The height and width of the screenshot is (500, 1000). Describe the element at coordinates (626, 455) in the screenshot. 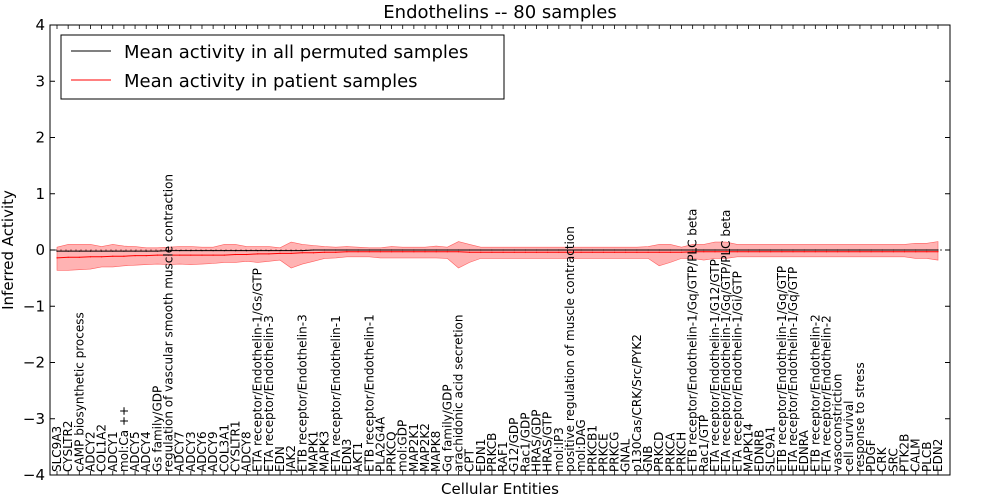

I see `category-label: GNAL` at that location.